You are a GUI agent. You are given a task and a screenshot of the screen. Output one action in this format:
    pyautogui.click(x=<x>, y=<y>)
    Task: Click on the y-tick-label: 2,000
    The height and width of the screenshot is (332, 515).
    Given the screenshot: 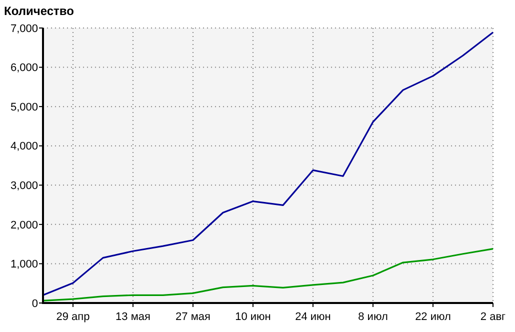 What is the action you would take?
    pyautogui.click(x=24, y=225)
    